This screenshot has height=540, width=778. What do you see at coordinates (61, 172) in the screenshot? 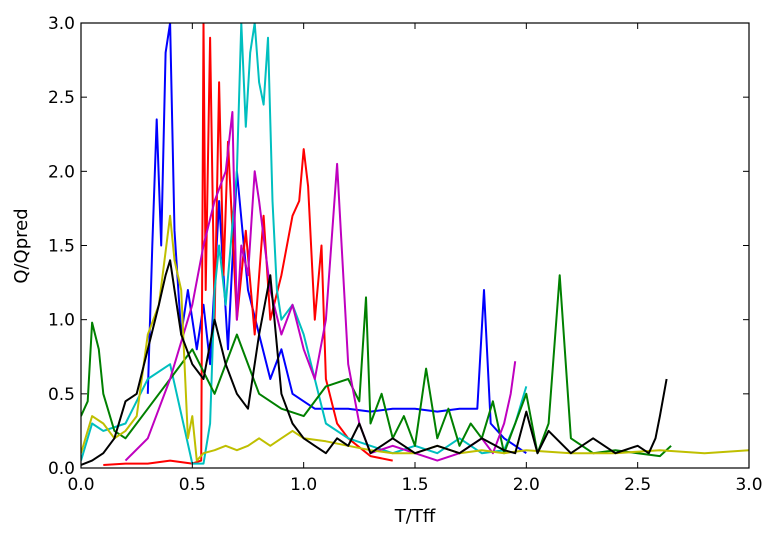
I see `y-tick-label: 2.0` at bounding box center [61, 172].